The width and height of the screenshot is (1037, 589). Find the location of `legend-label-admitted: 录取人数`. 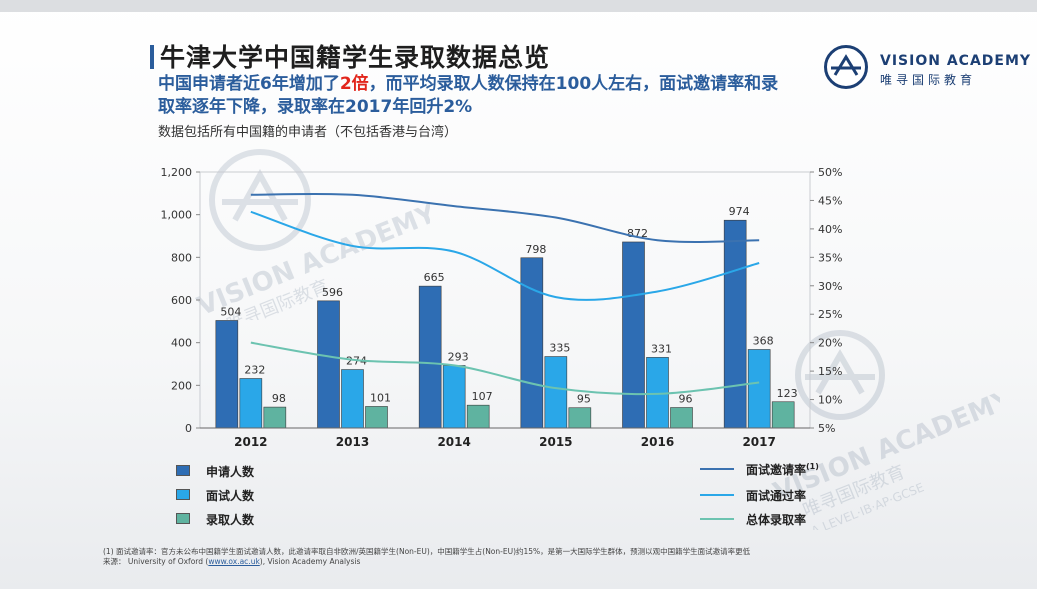

legend-label-admitted: 录取人数 is located at coordinates (230, 520).